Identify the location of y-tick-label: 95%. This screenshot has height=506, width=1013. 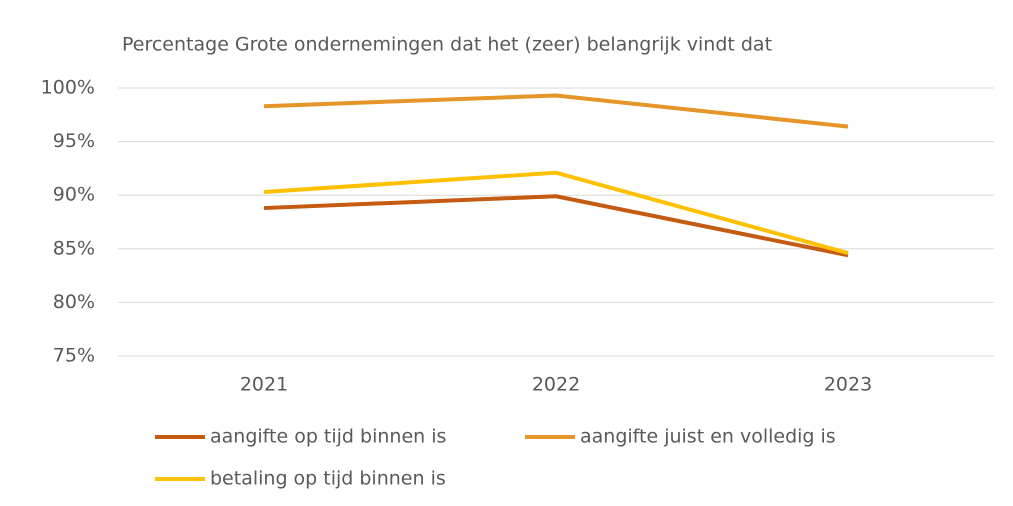
(74, 141).